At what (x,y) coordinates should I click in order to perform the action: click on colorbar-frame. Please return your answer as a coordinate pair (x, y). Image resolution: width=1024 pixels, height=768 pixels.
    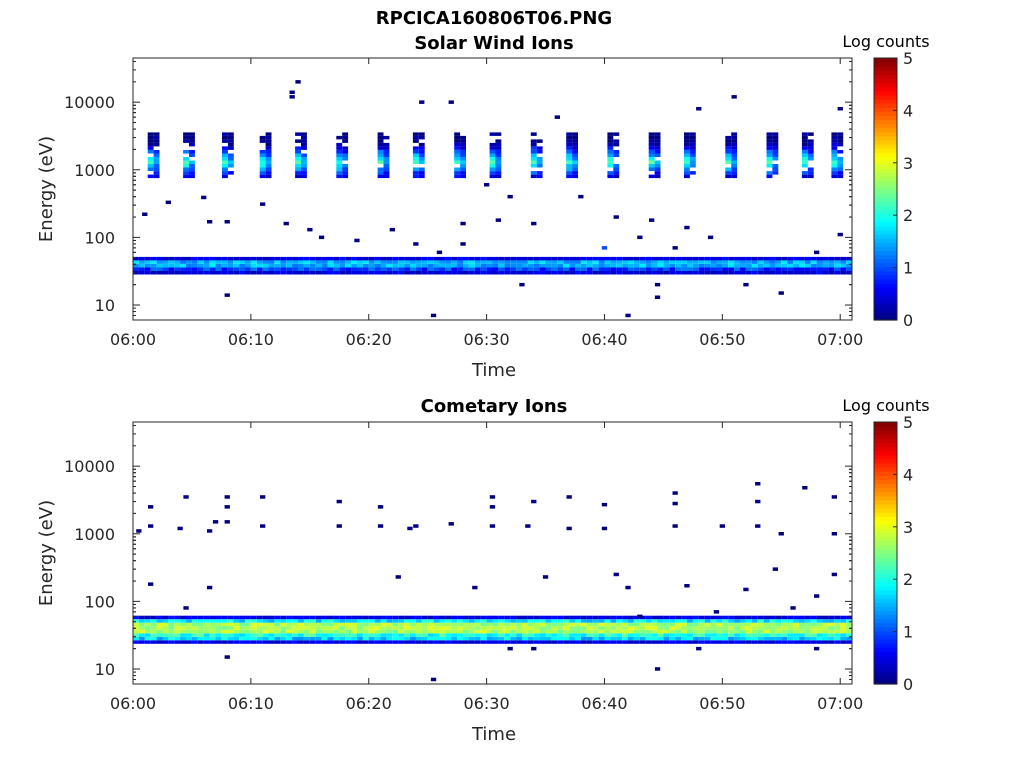
    Looking at the image, I should click on (885, 553).